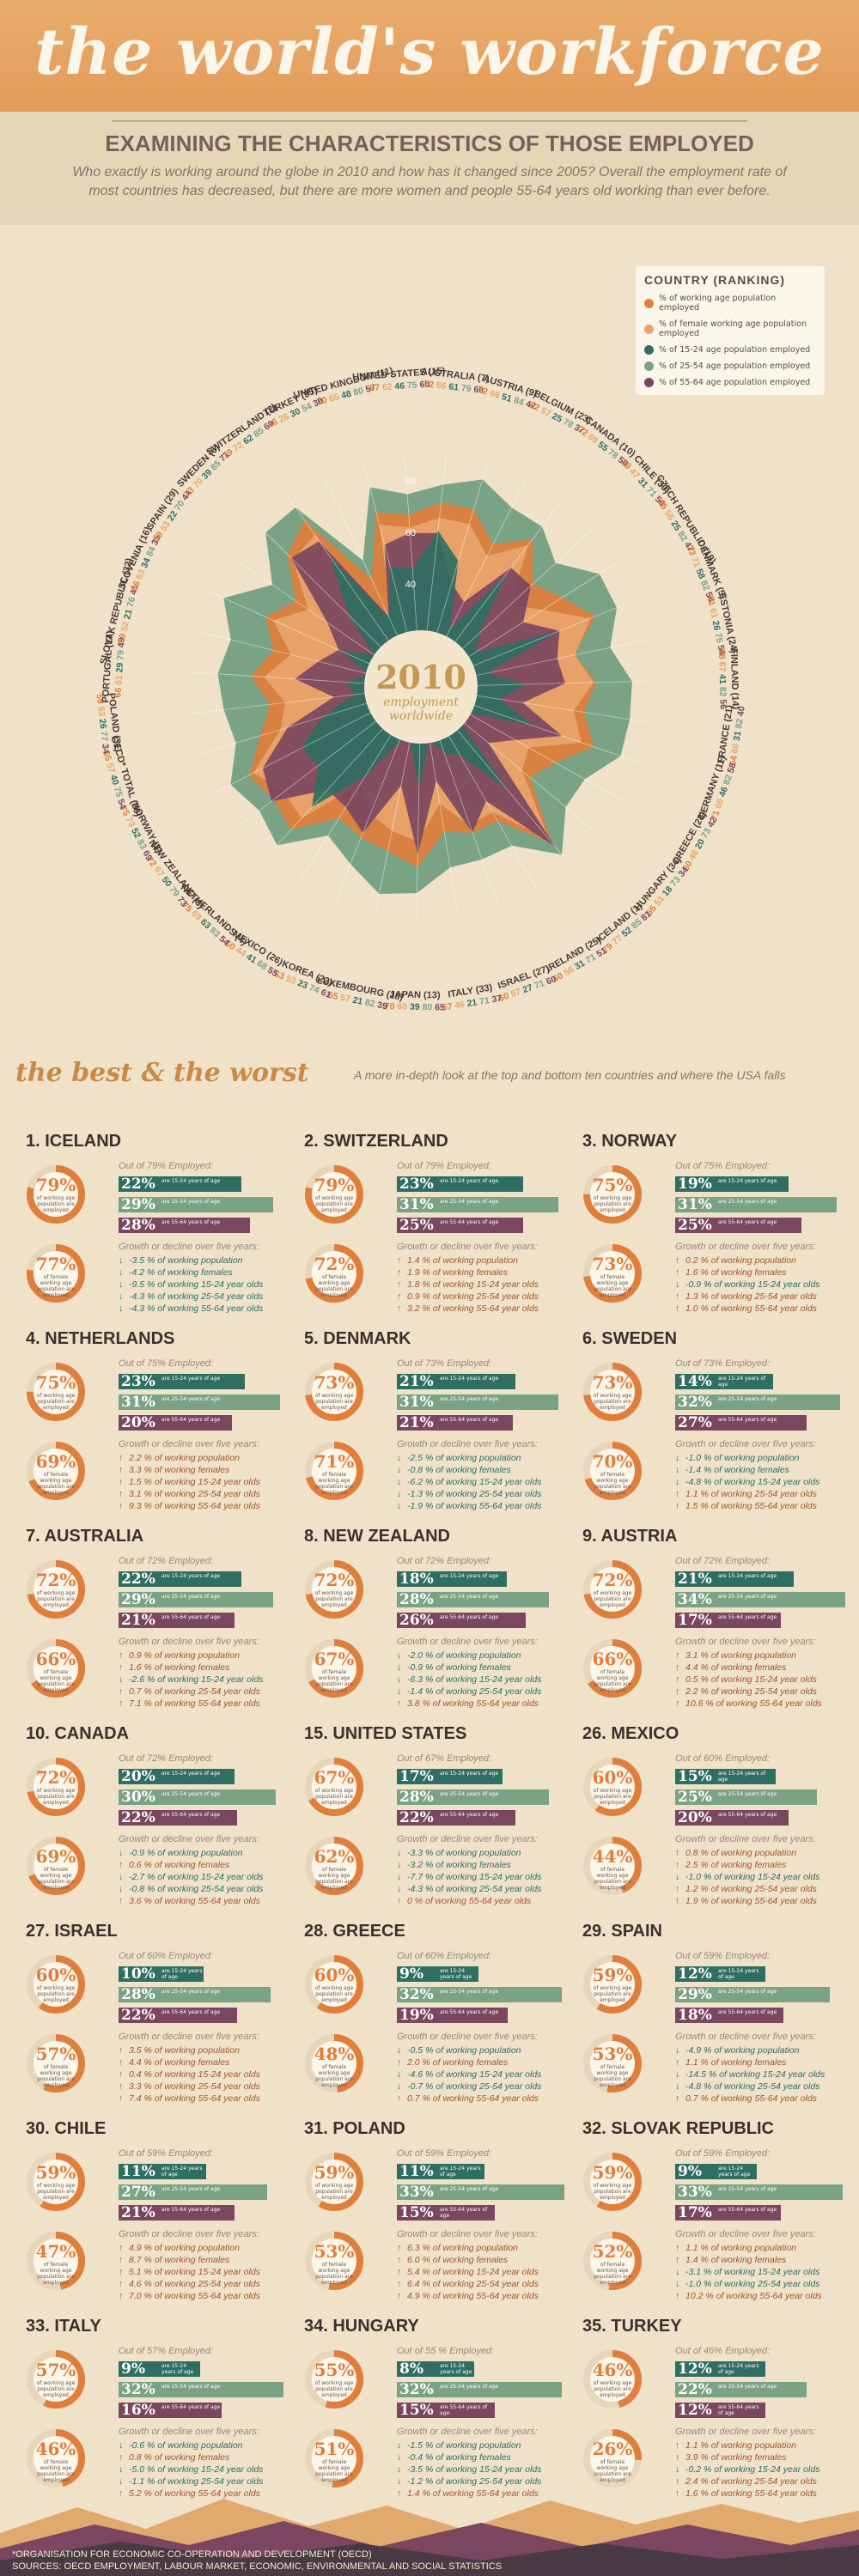 This screenshot has width=859, height=2576. I want to click on country-value: 46, so click(723, 792).